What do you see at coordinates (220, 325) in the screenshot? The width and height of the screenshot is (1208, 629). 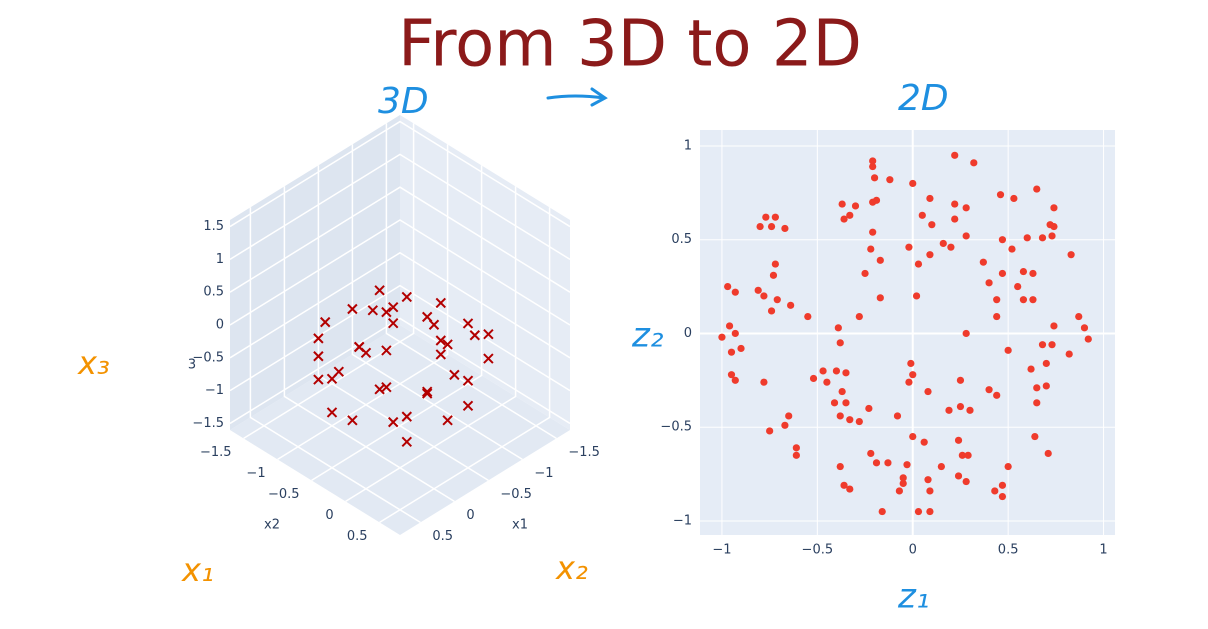 I see `z-tick-label: 0` at bounding box center [220, 325].